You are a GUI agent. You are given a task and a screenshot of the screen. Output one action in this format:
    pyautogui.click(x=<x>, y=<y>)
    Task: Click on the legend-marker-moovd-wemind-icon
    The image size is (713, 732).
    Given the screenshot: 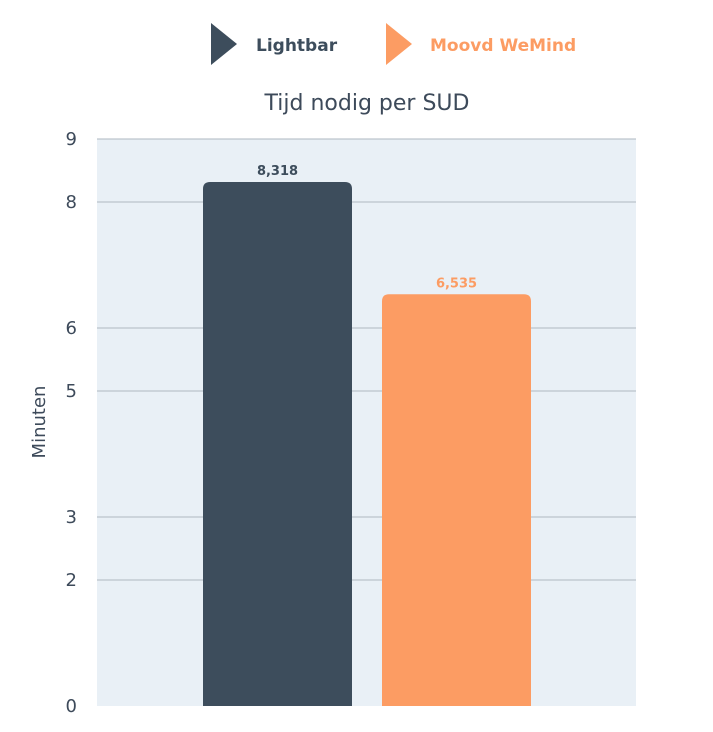 What is the action you would take?
    pyautogui.click(x=399, y=44)
    